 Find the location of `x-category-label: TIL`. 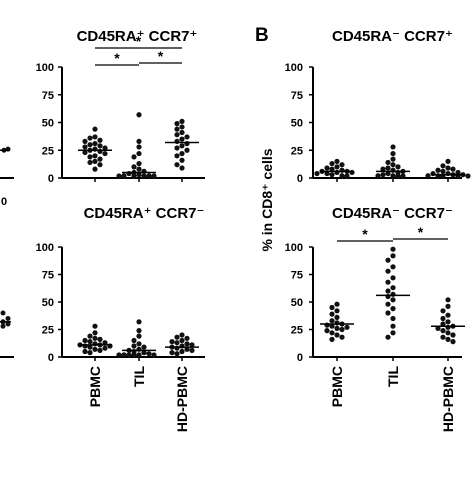

x-category-label: TIL is located at coordinates (139, 376).